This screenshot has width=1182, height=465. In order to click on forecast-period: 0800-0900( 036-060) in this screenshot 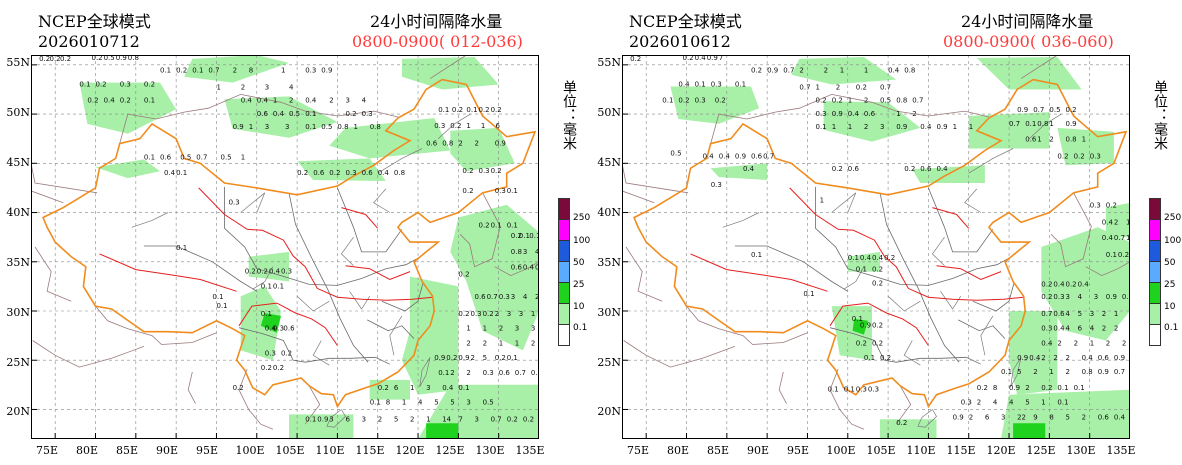, I will do `click(1028, 41)`.